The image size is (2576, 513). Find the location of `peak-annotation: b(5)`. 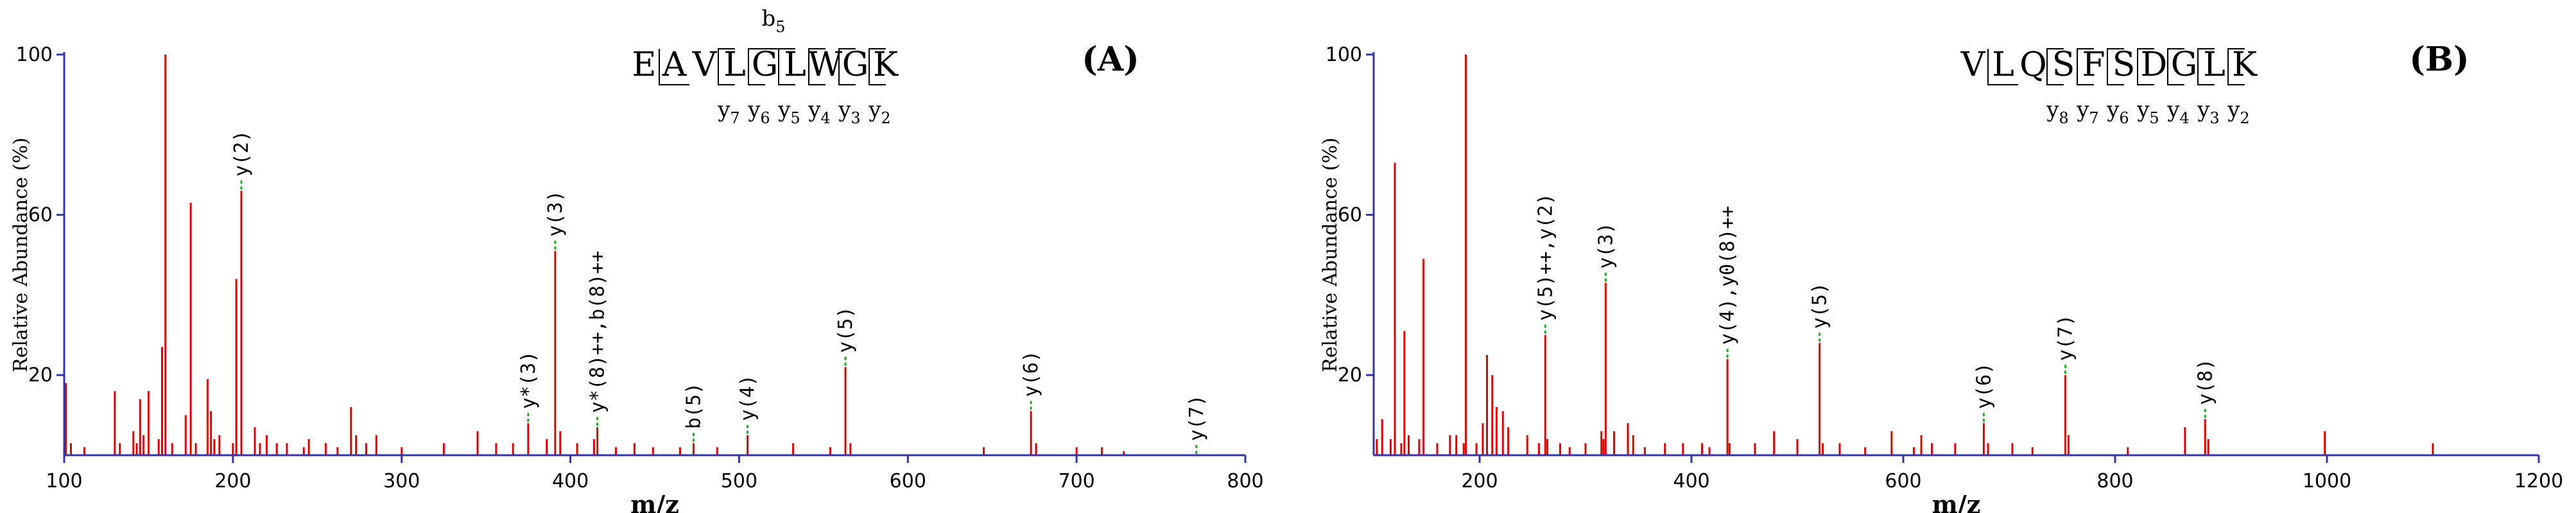

peak-annotation: b(5) is located at coordinates (694, 406).